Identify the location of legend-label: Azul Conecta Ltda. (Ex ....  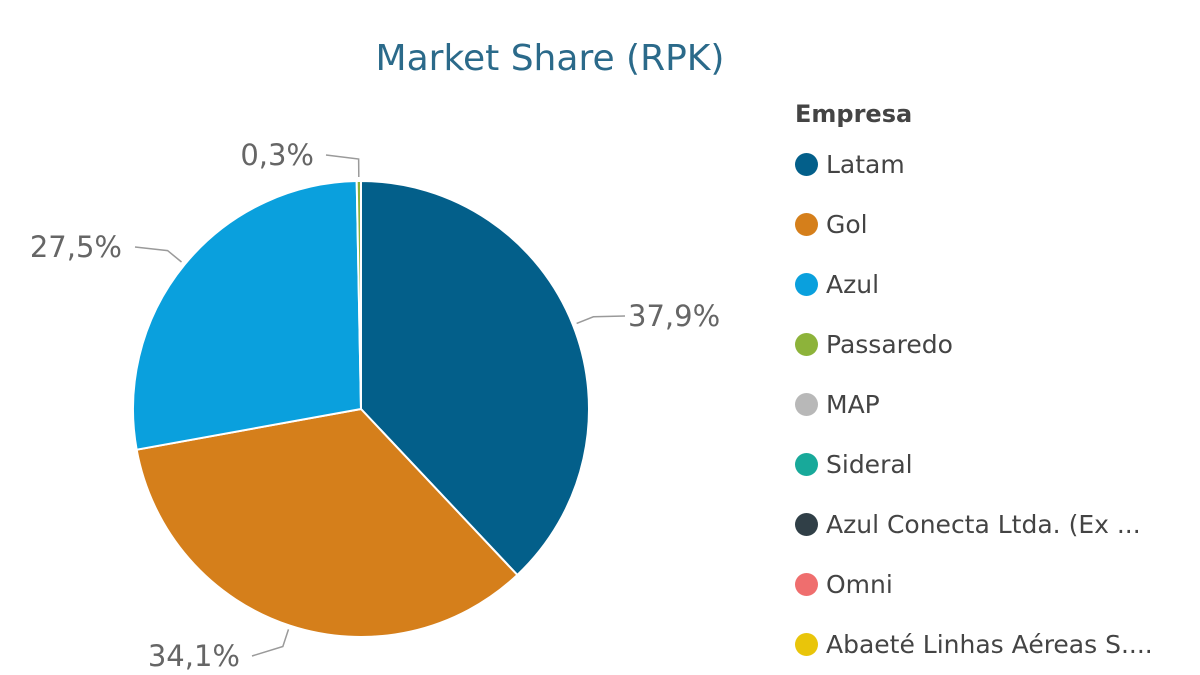
(983, 524).